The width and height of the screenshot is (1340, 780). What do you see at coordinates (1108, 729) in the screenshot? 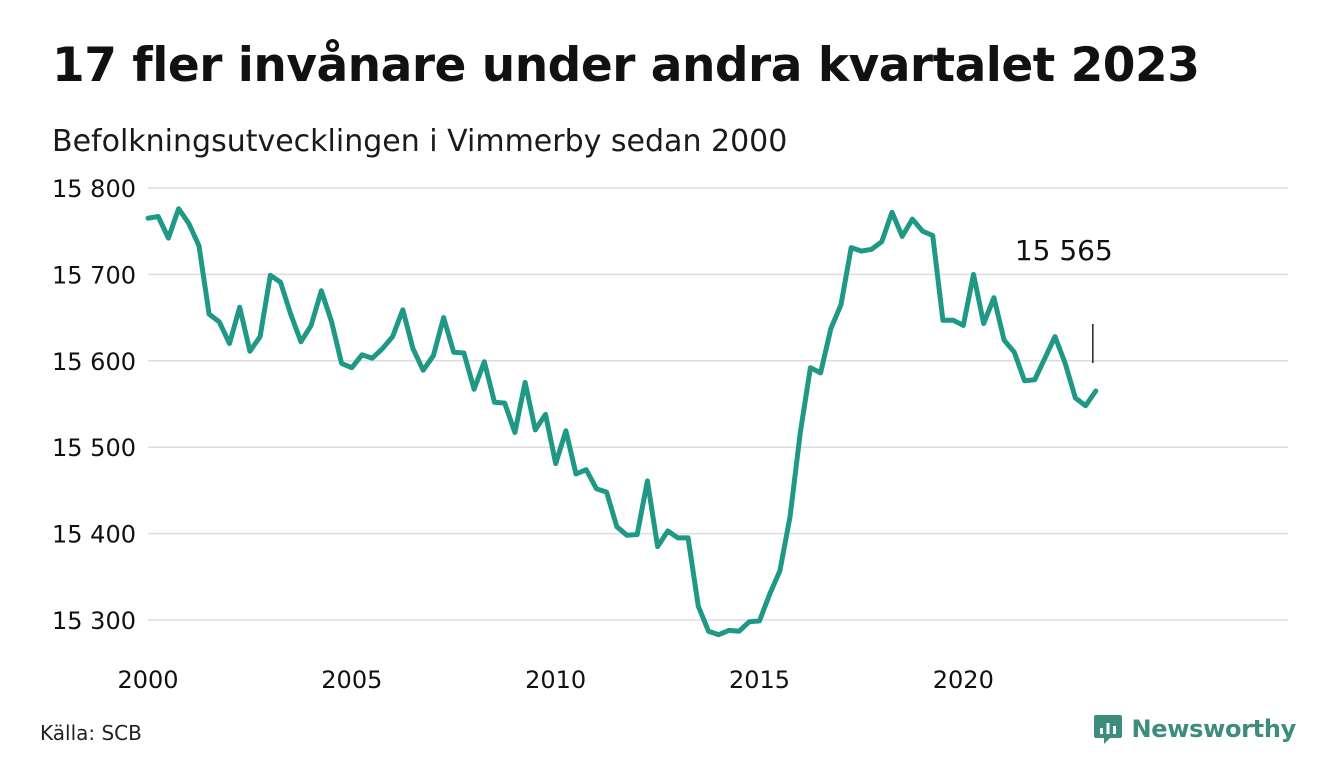
I see `newsworthy-logo-icon` at bounding box center [1108, 729].